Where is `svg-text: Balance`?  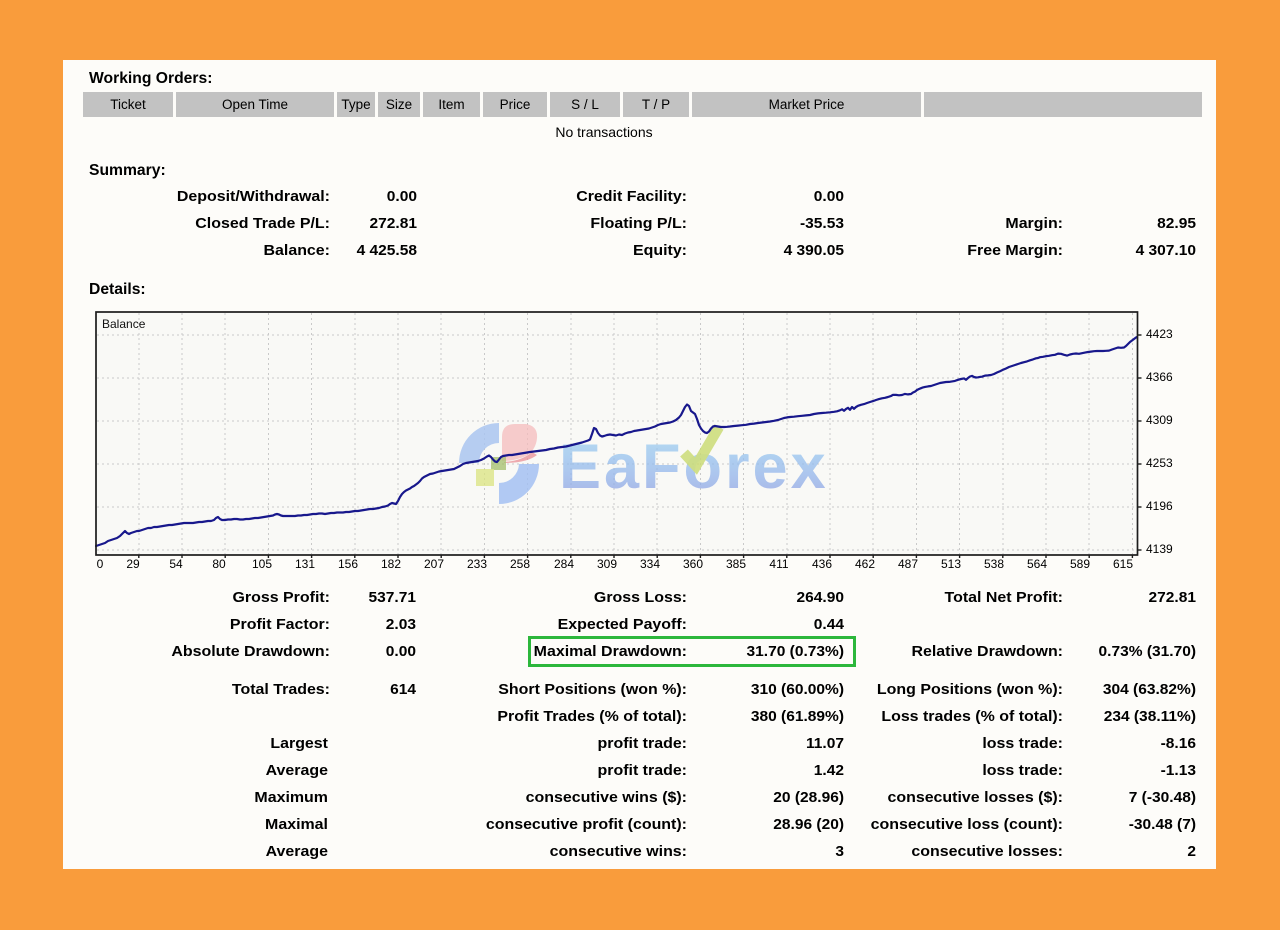
svg-text: Balance is located at coordinates (124, 324).